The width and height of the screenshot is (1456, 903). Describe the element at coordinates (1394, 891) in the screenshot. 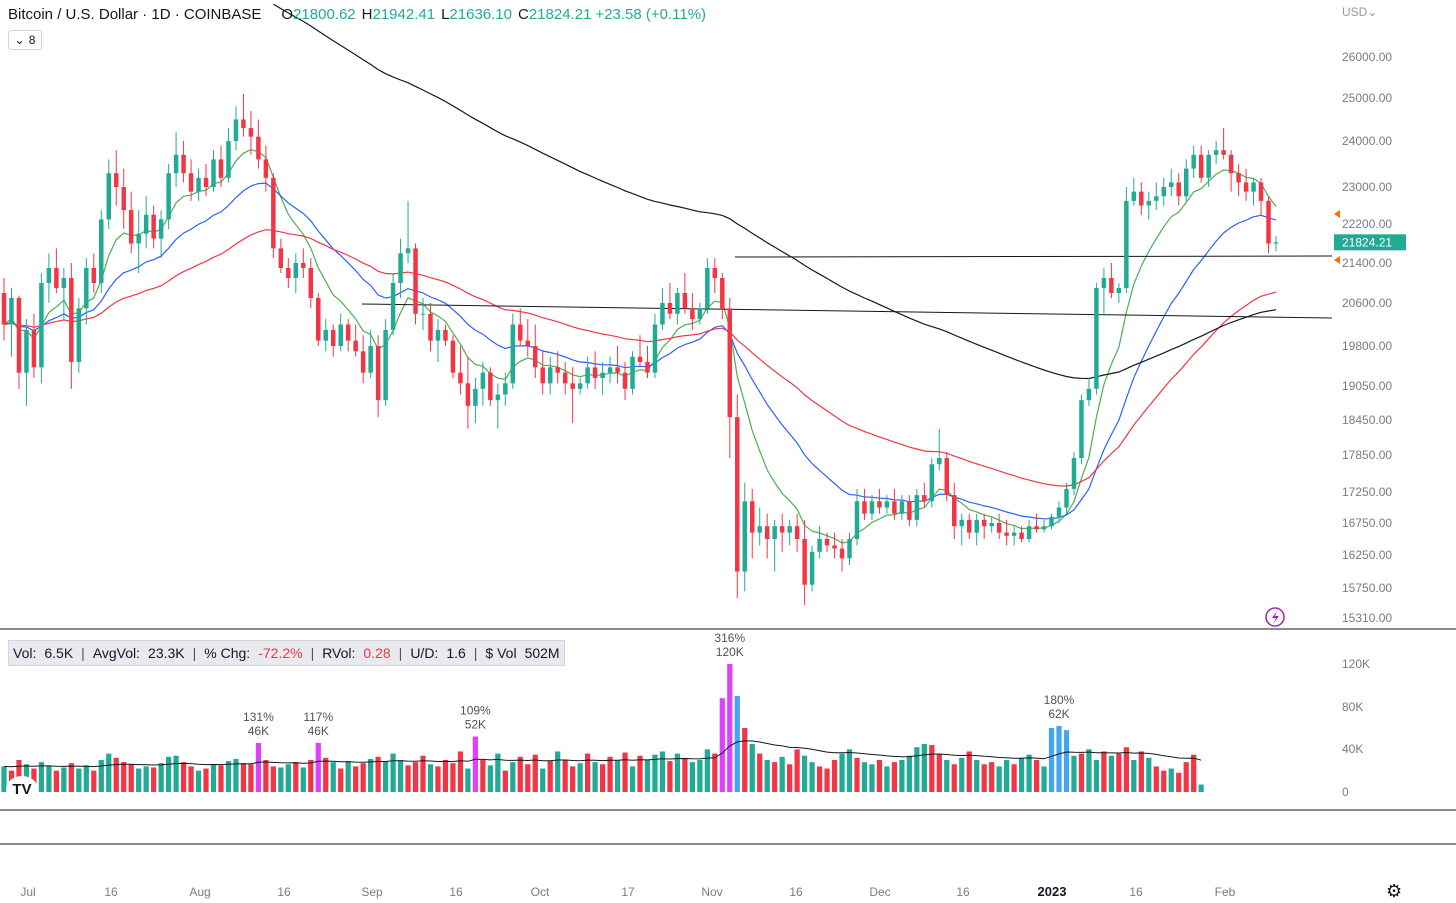

I see `gear-icon: ⚙` at that location.